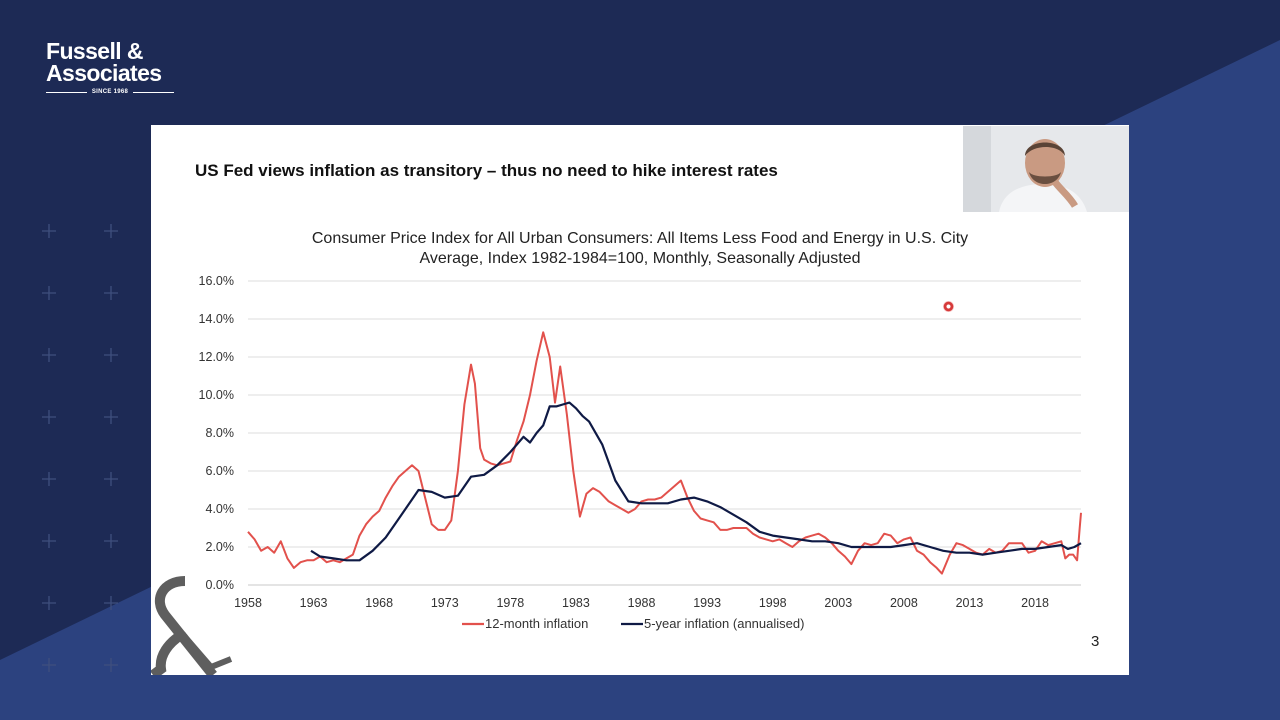 The width and height of the screenshot is (1280, 720). I want to click on legend-label-12-month: 12-month inflation, so click(536, 623).